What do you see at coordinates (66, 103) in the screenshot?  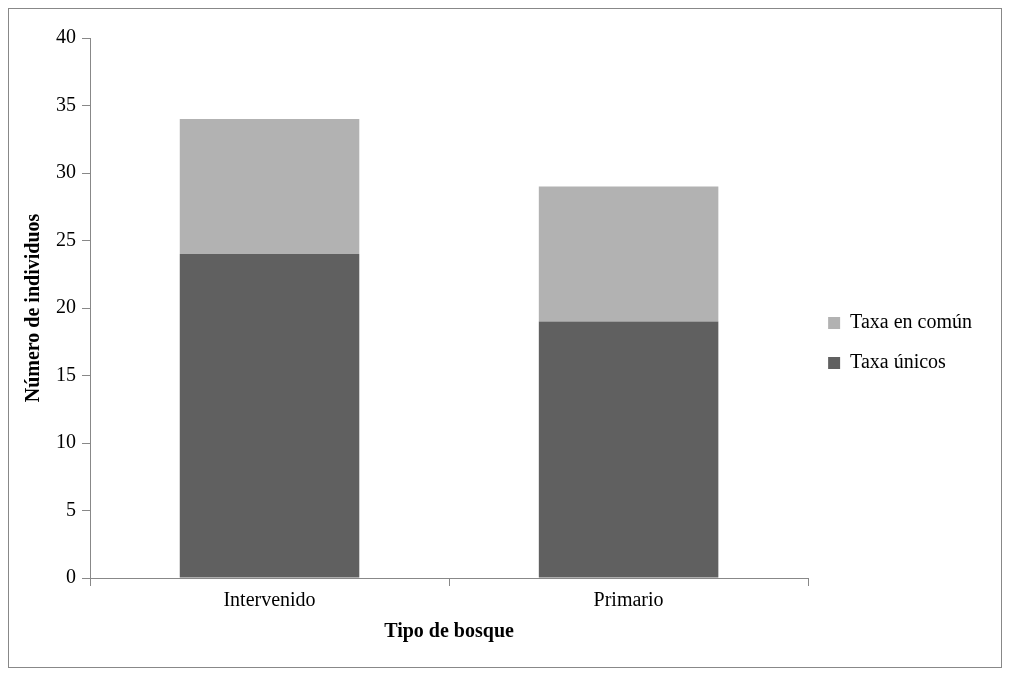 I see `y-tick-label: 35` at bounding box center [66, 103].